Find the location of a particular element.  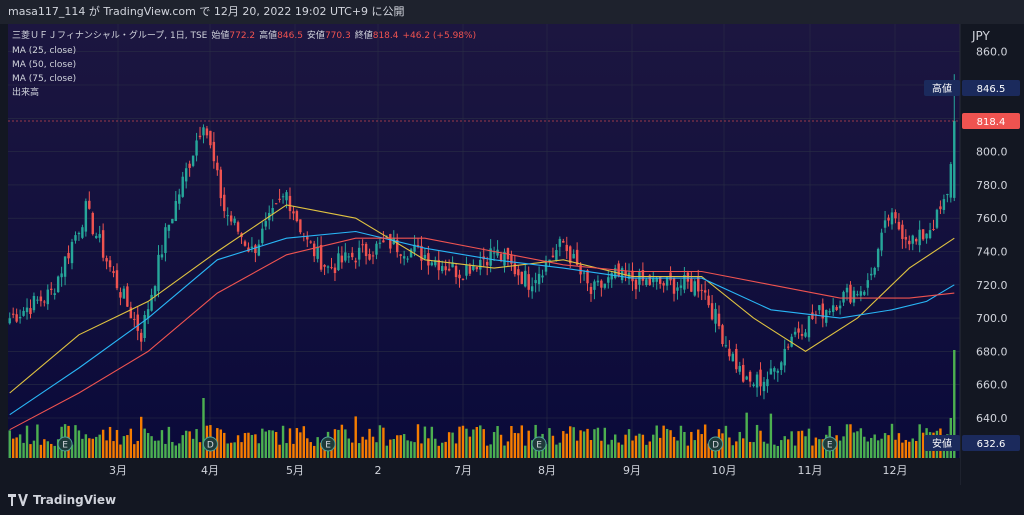

time-ticks: 3月 4月 5月 2 7月 8月 9月 10月 11月 12月 is located at coordinates (508, 470).